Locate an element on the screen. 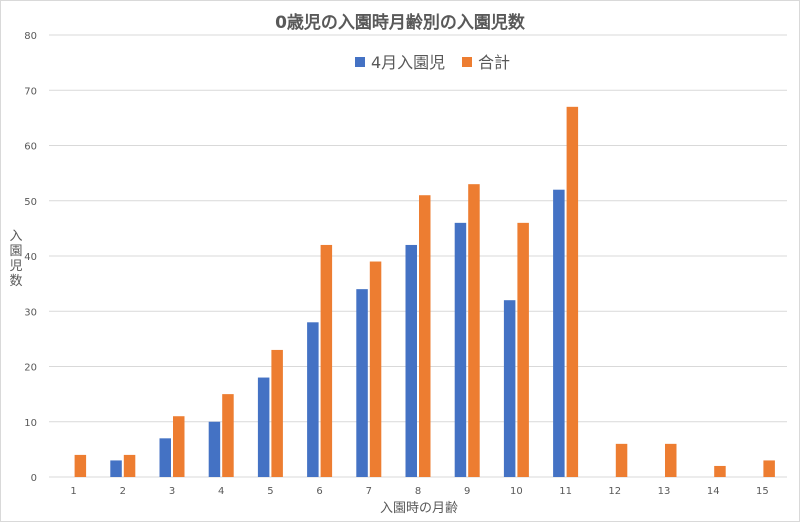 The width and height of the screenshot is (800, 522). y-axis-title: 入園児数 is located at coordinates (15, 259).